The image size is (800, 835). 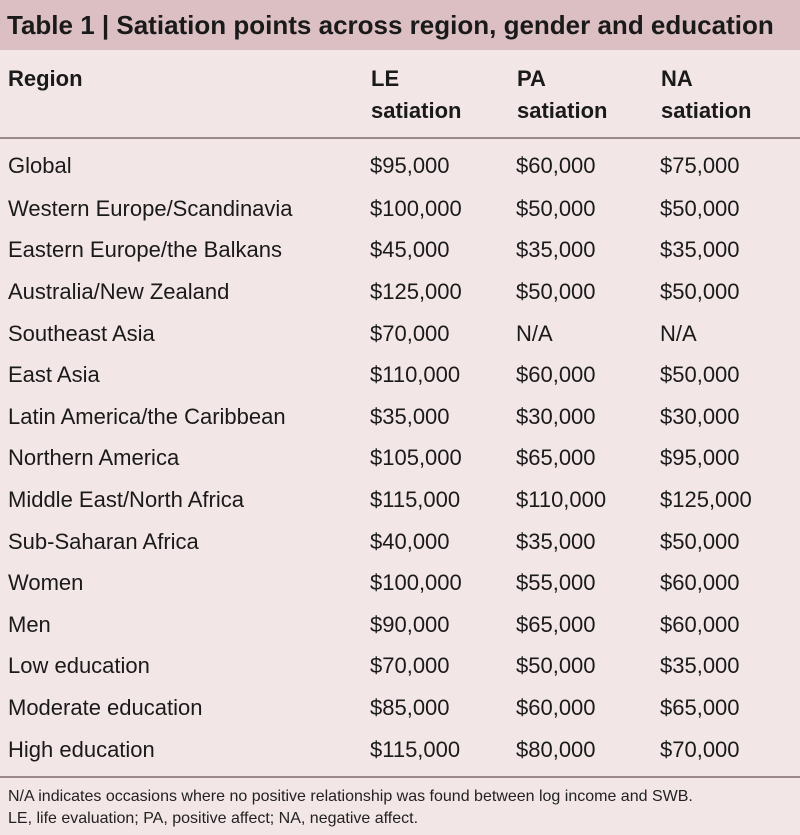 I want to click on cell-na: $125,000, so click(x=706, y=499).